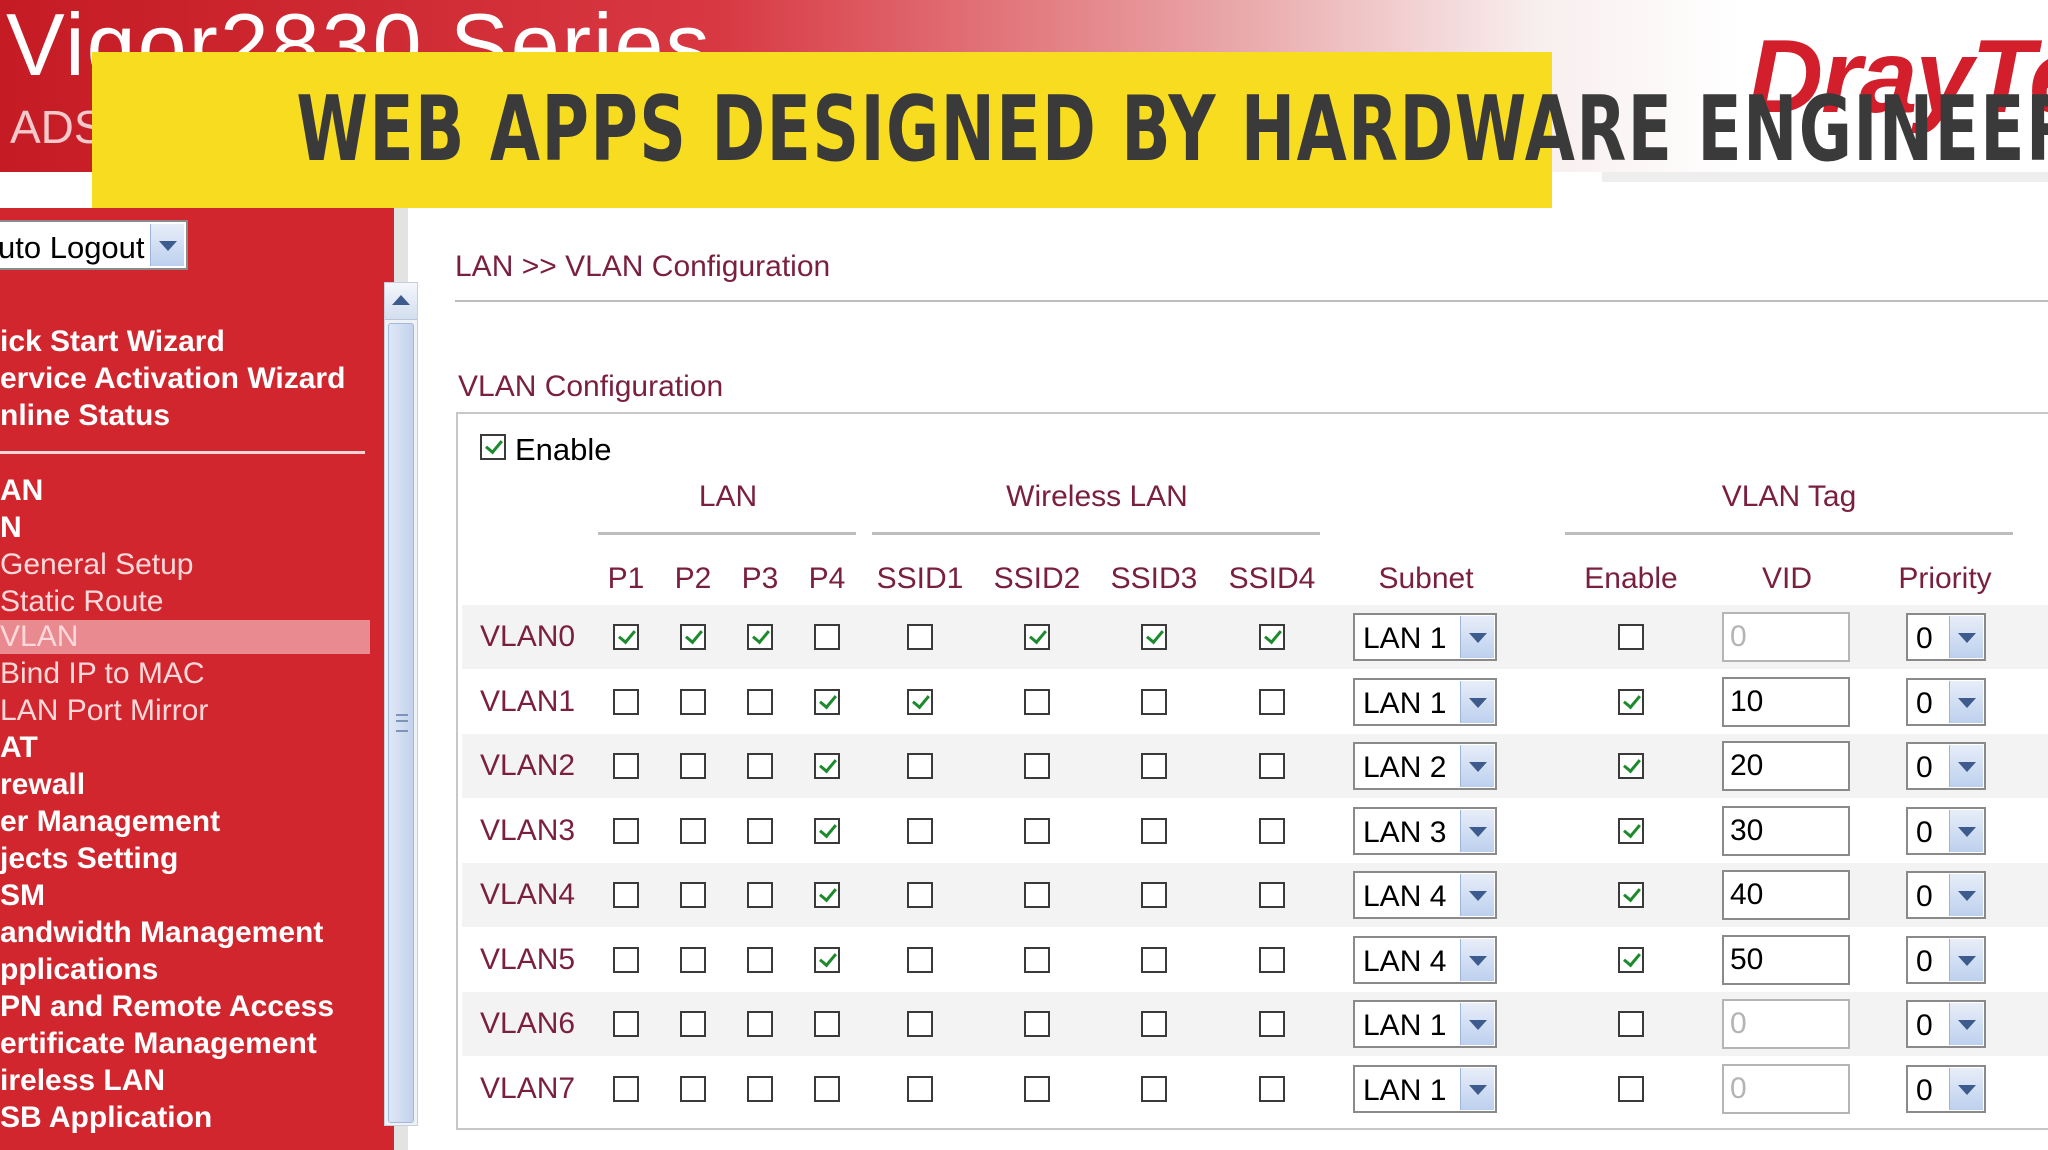  I want to click on sidebar-item: er Management, so click(110, 821).